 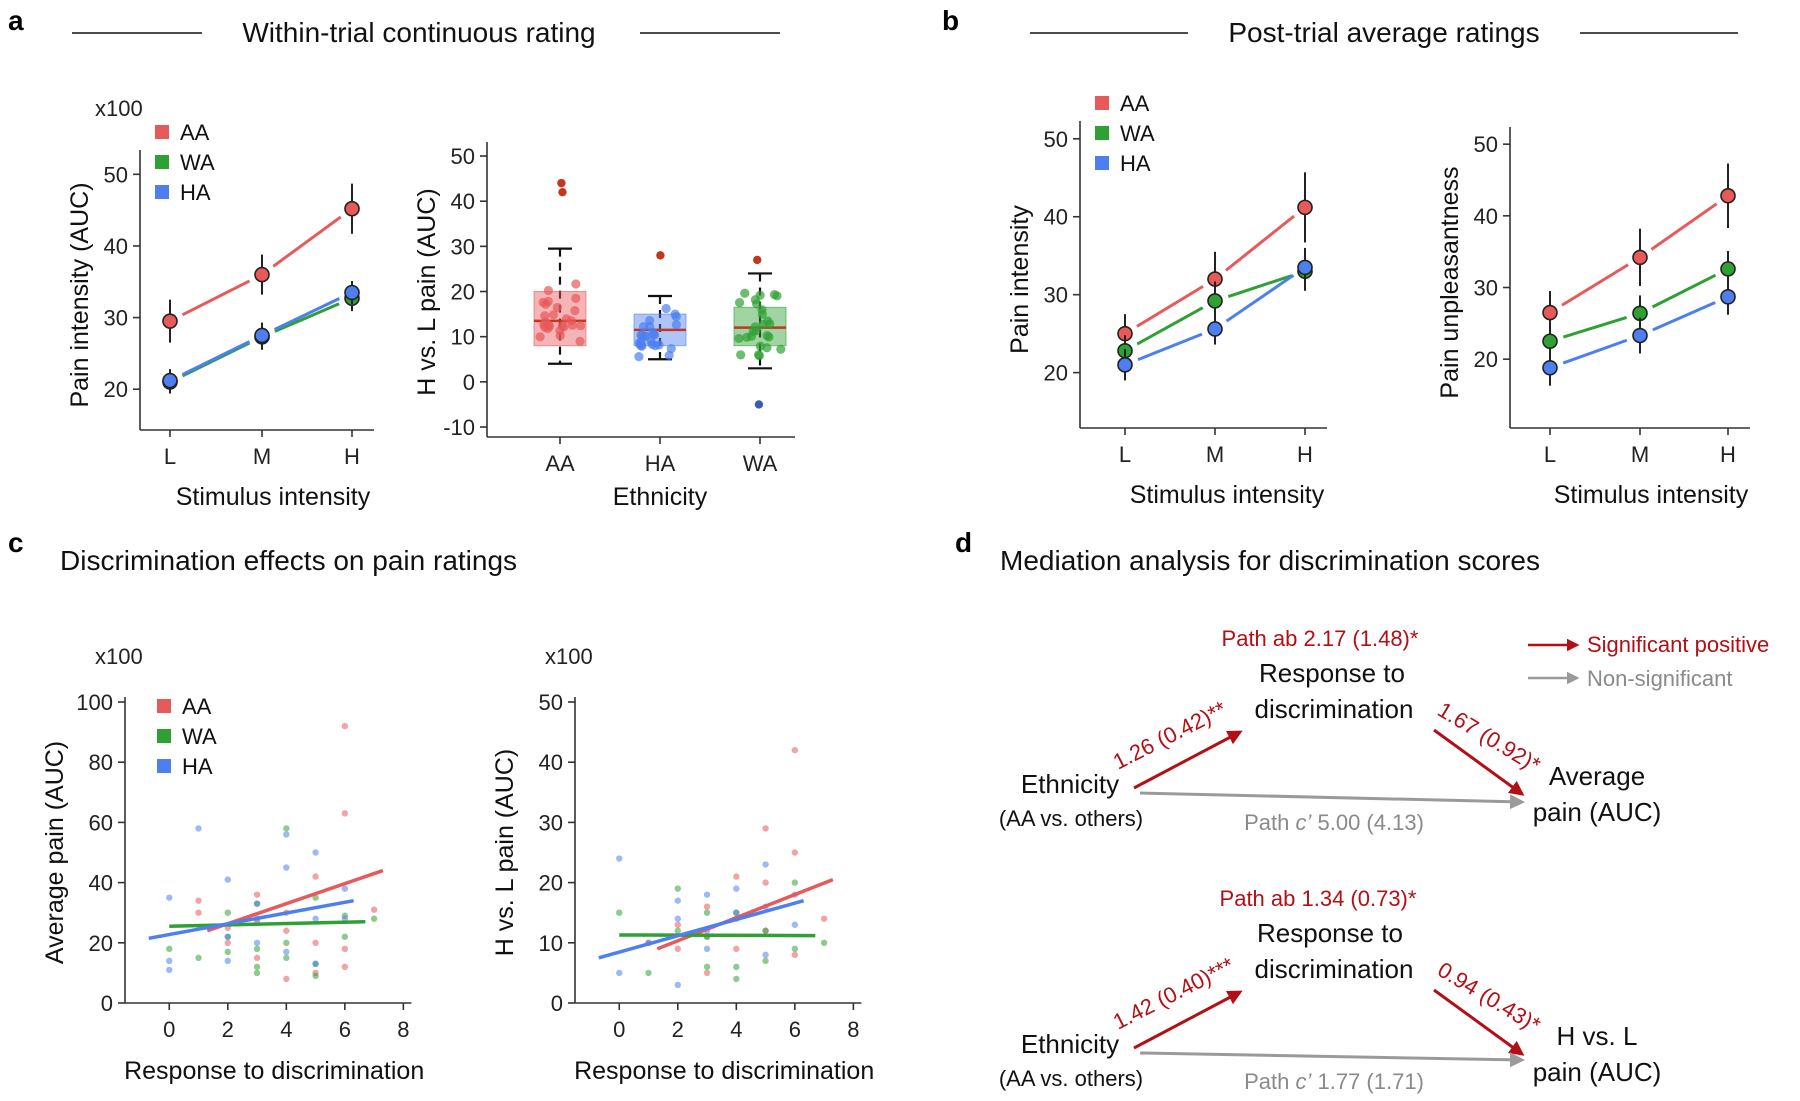 What do you see at coordinates (1320, 638) in the screenshot?
I see `path-ab-1: Path ab 2.17 (1.48)*` at bounding box center [1320, 638].